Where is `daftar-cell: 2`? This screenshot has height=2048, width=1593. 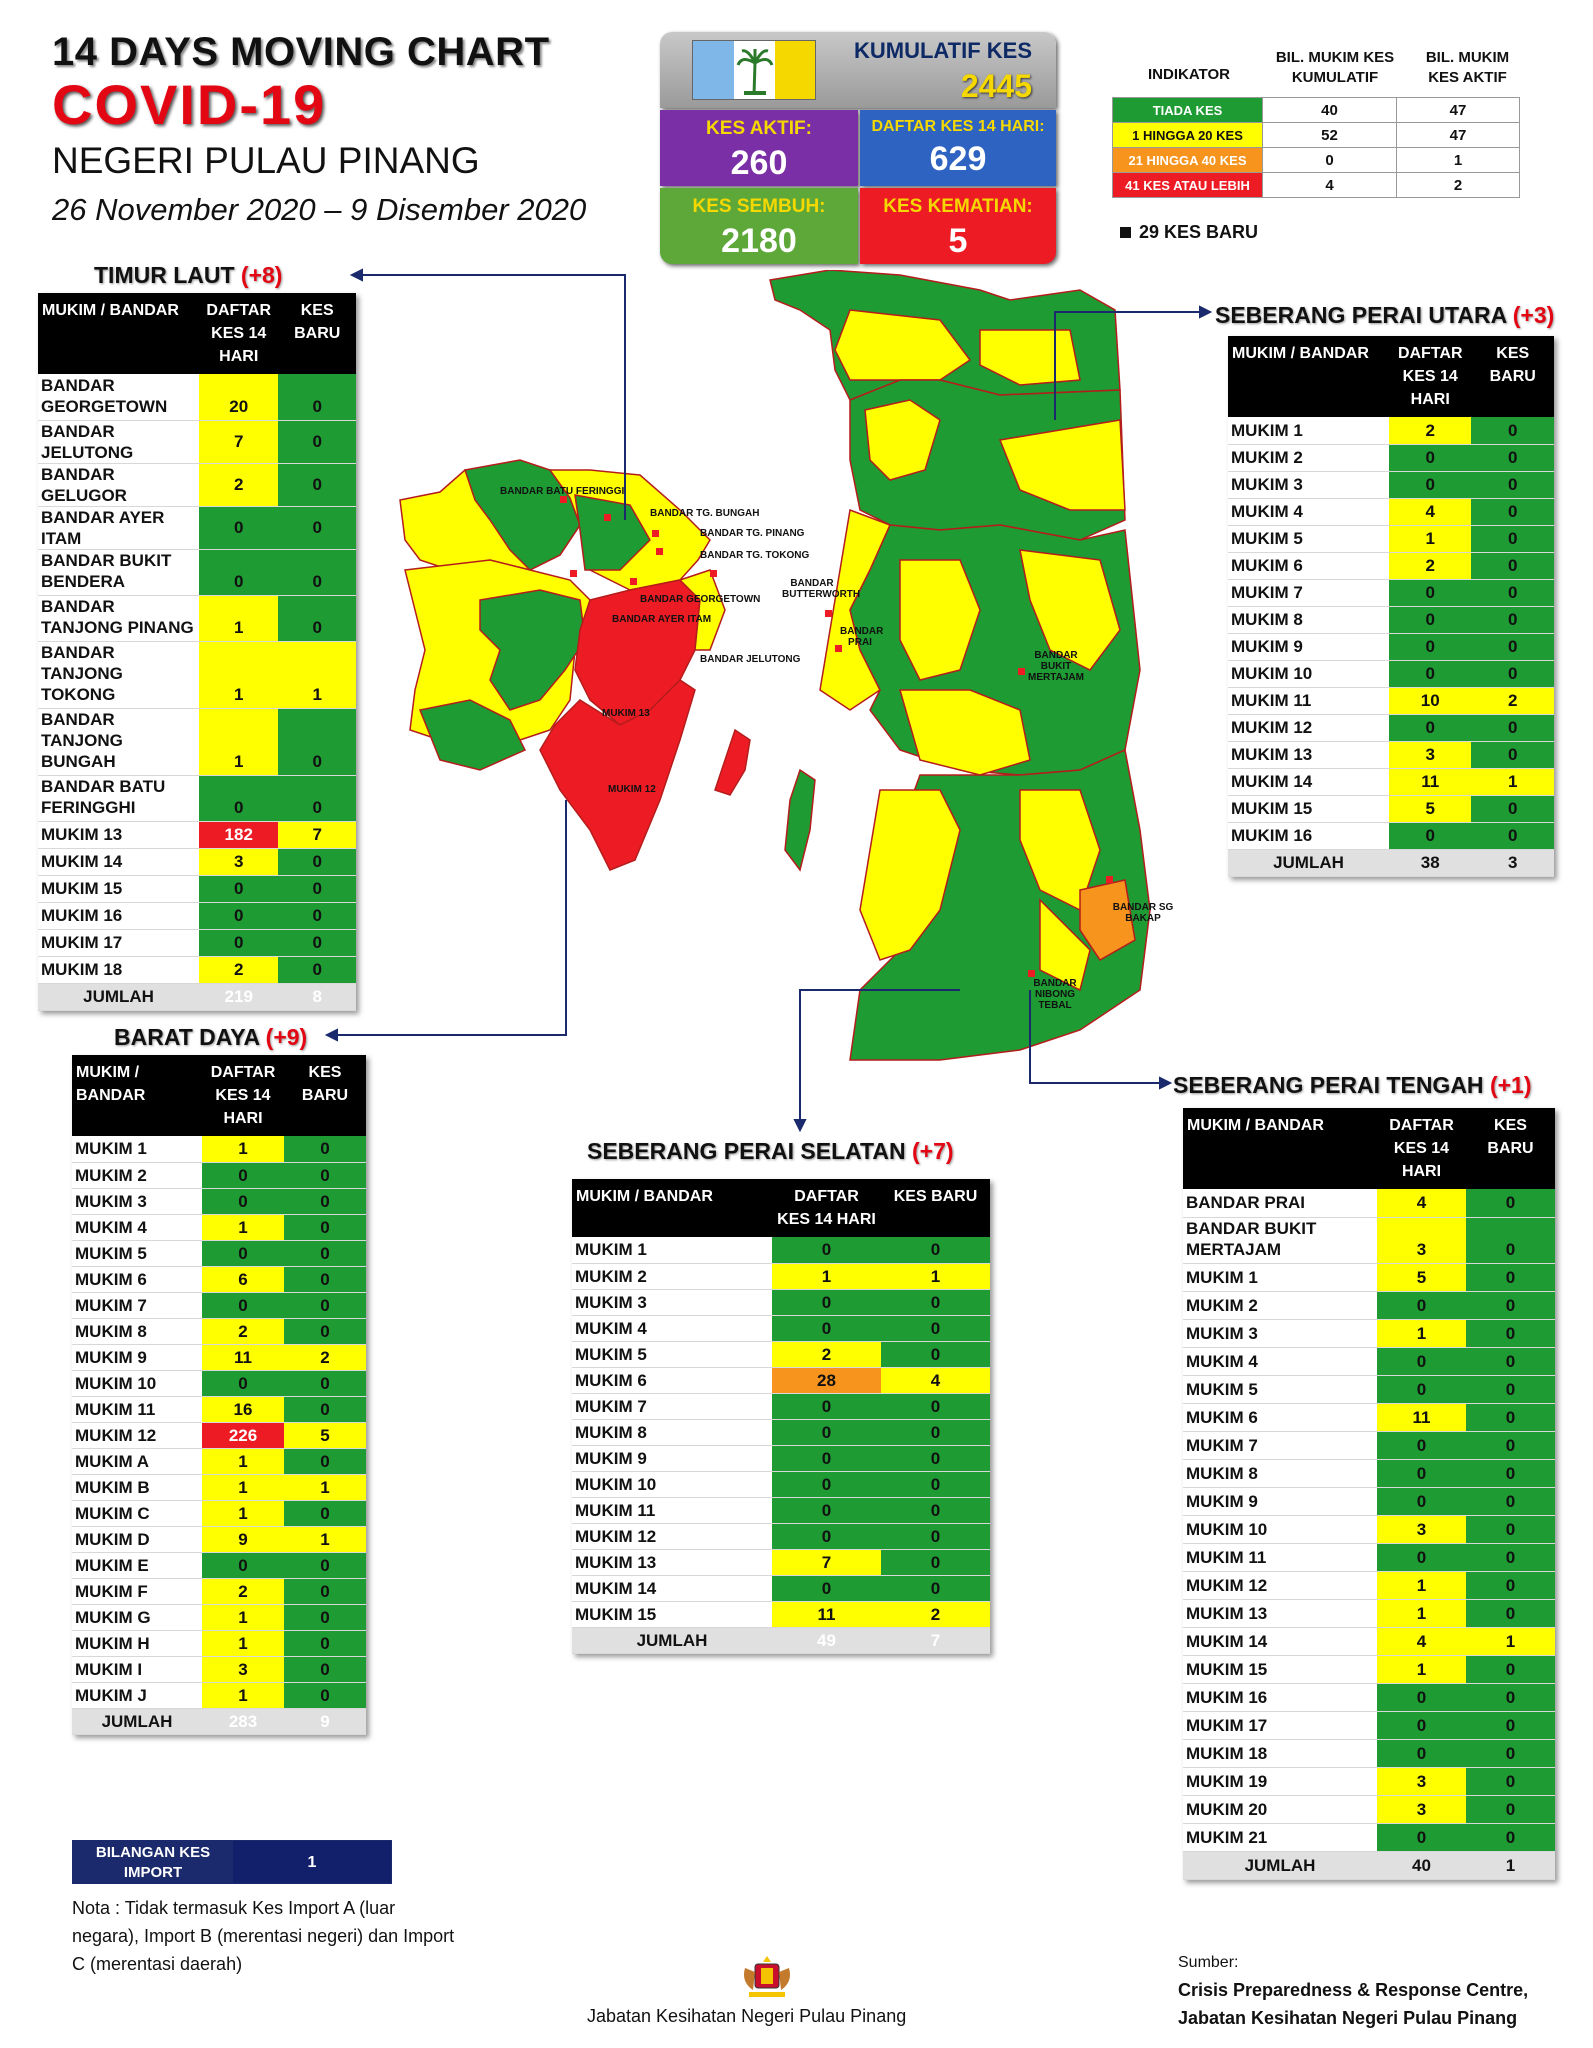
daftar-cell: 2 is located at coordinates (239, 485).